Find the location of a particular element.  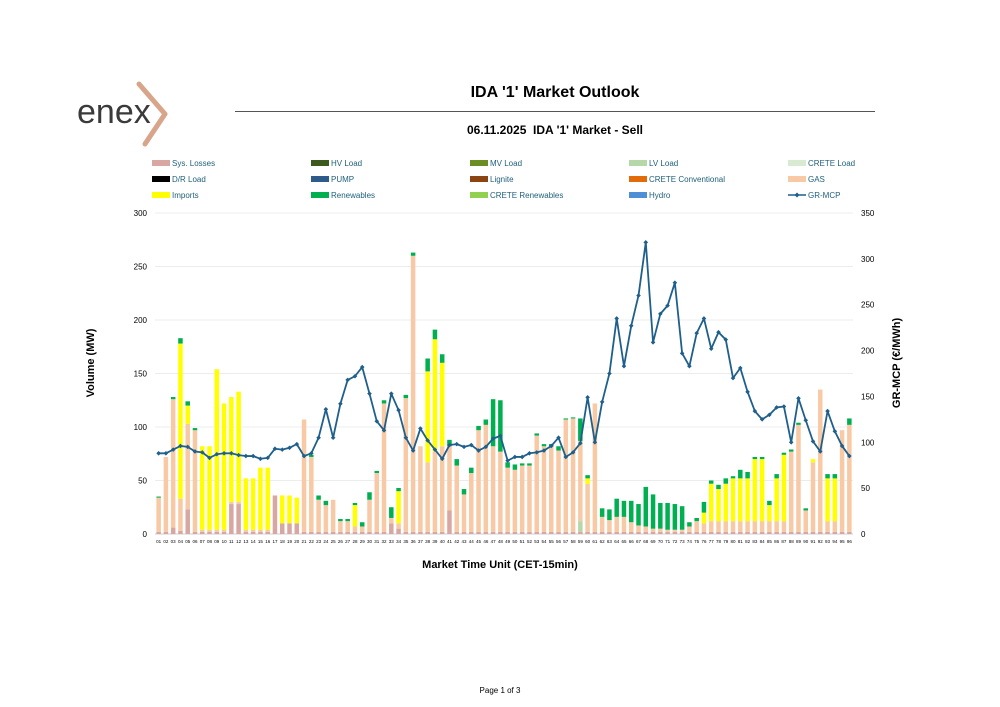

page-title: IDA '1' Market Outlook is located at coordinates (555, 92).